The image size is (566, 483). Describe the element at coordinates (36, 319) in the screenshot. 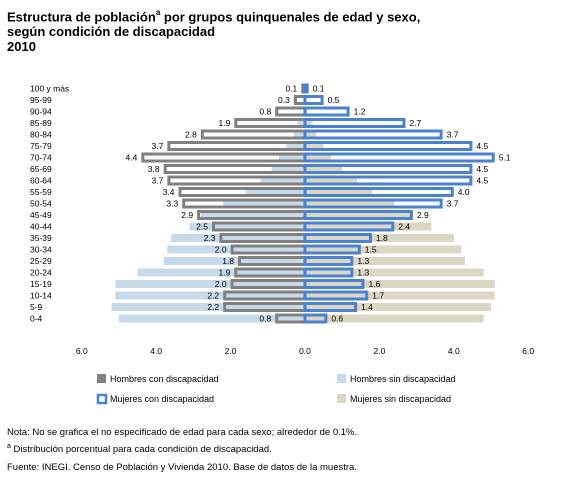

I see `age-label: 0-4` at that location.